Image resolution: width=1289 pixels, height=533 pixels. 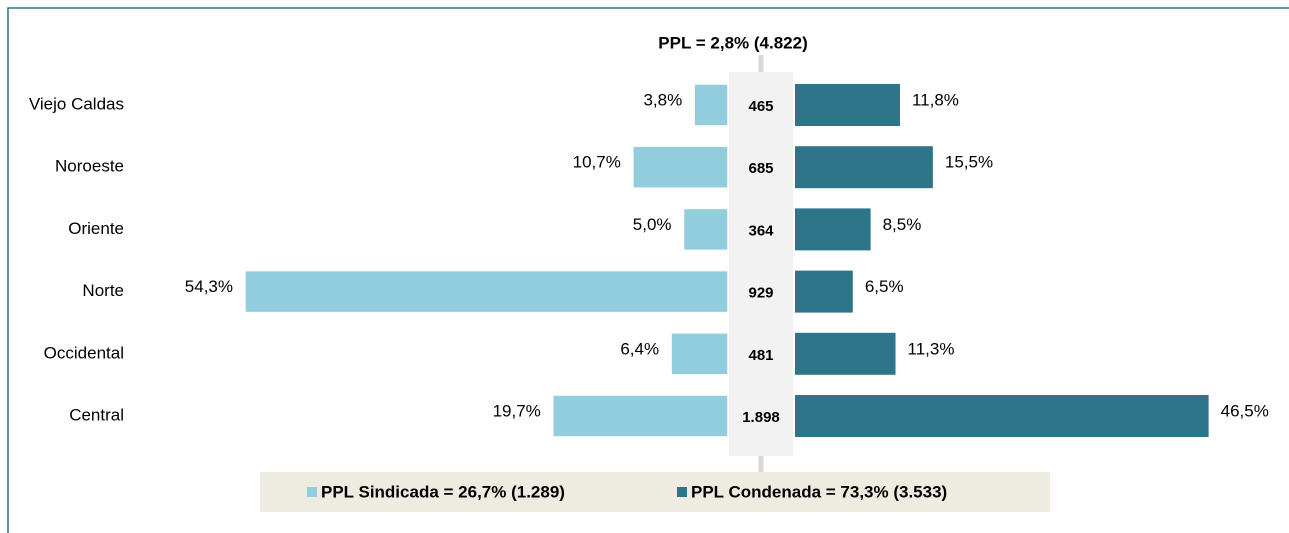 I want to click on value-label: 19,7%, so click(x=517, y=410).